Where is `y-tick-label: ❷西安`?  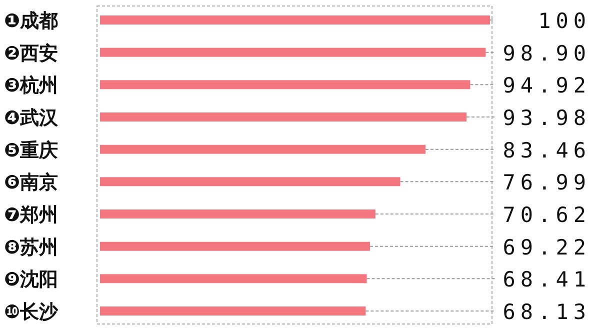 y-tick-label: ❷西安 is located at coordinates (31, 53).